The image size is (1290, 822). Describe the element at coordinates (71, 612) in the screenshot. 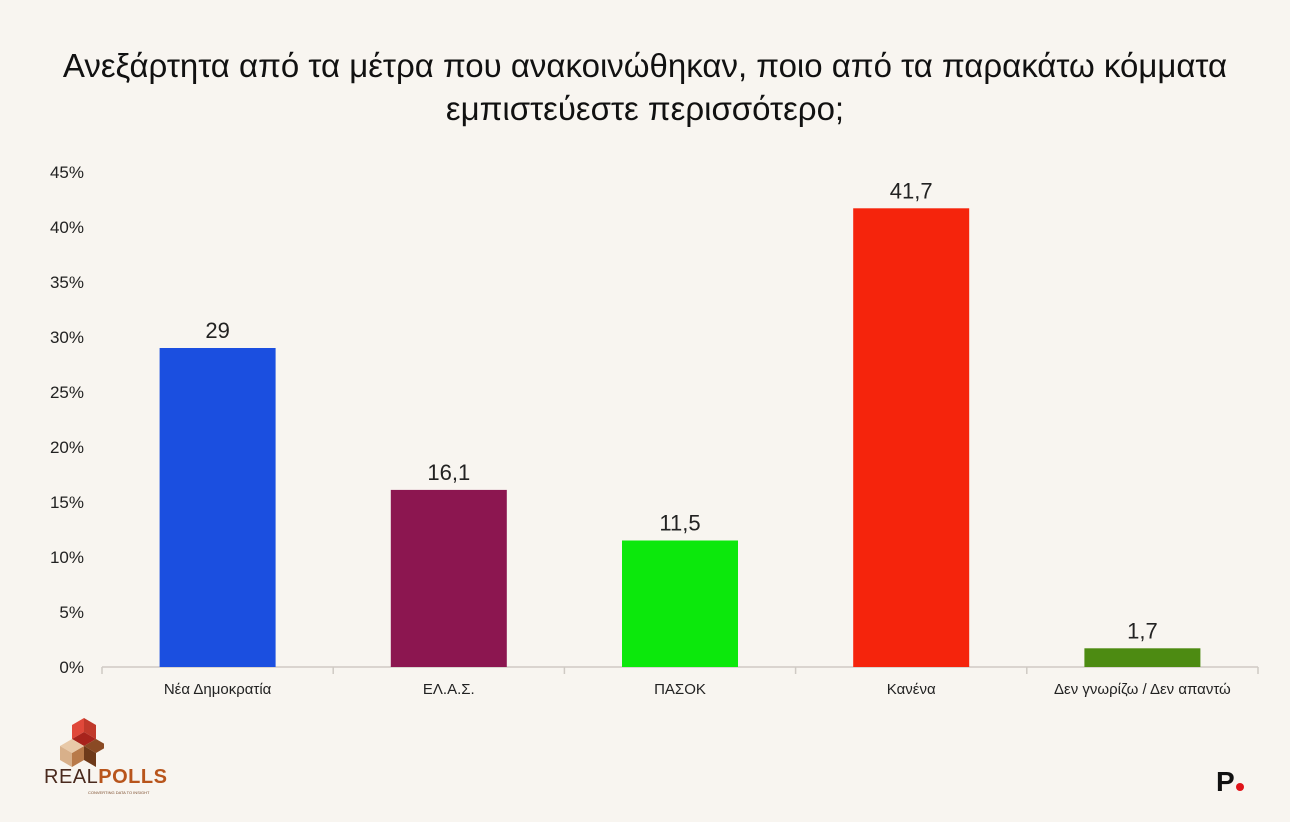

I see `y-tick-label: 5%` at that location.